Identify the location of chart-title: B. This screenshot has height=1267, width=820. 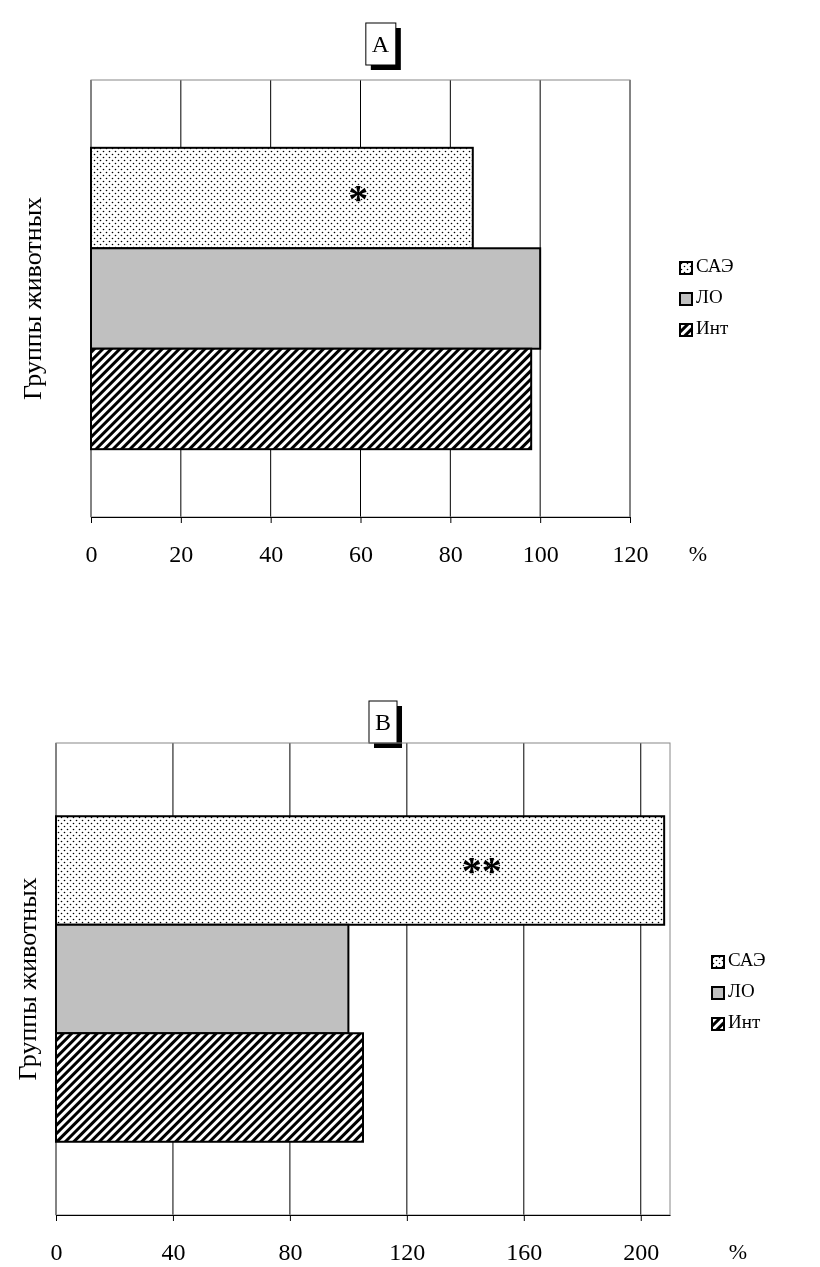
(383, 722).